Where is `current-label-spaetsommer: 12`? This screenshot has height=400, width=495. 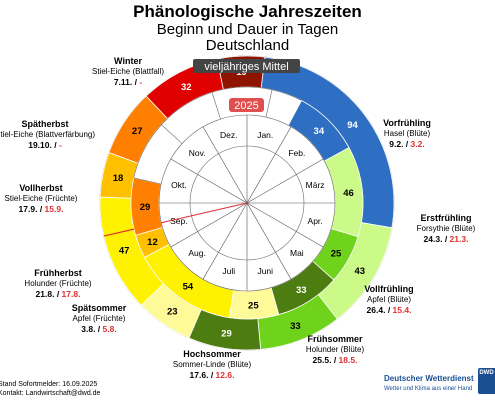 current-label-spaetsommer: 12 is located at coordinates (152, 242).